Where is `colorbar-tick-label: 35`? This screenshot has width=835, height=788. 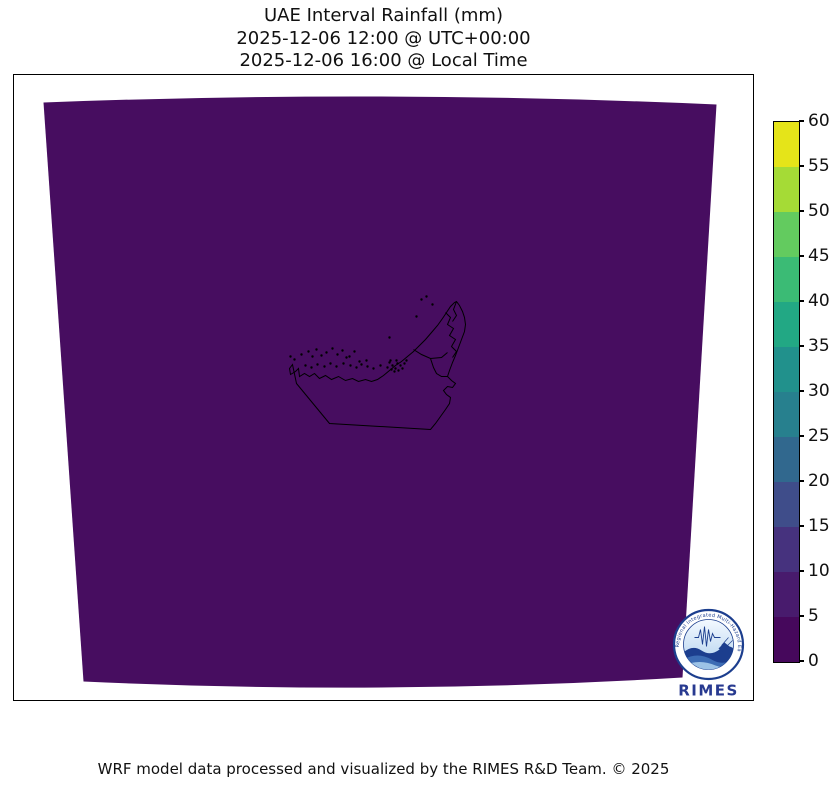 colorbar-tick-label: 35 is located at coordinates (819, 345).